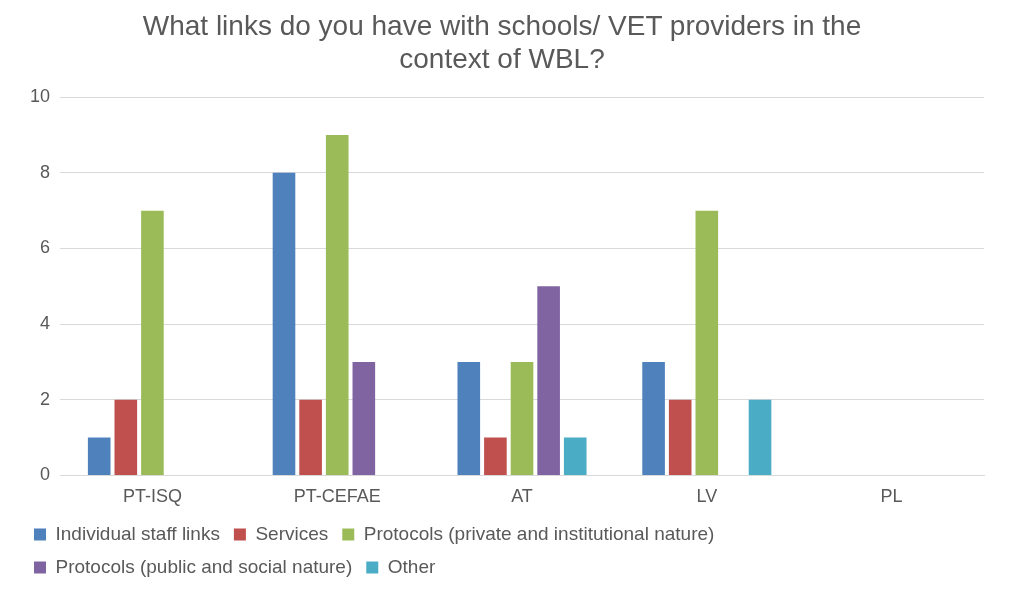  Describe the element at coordinates (292, 533) in the screenshot. I see `legend-label: Services` at that location.